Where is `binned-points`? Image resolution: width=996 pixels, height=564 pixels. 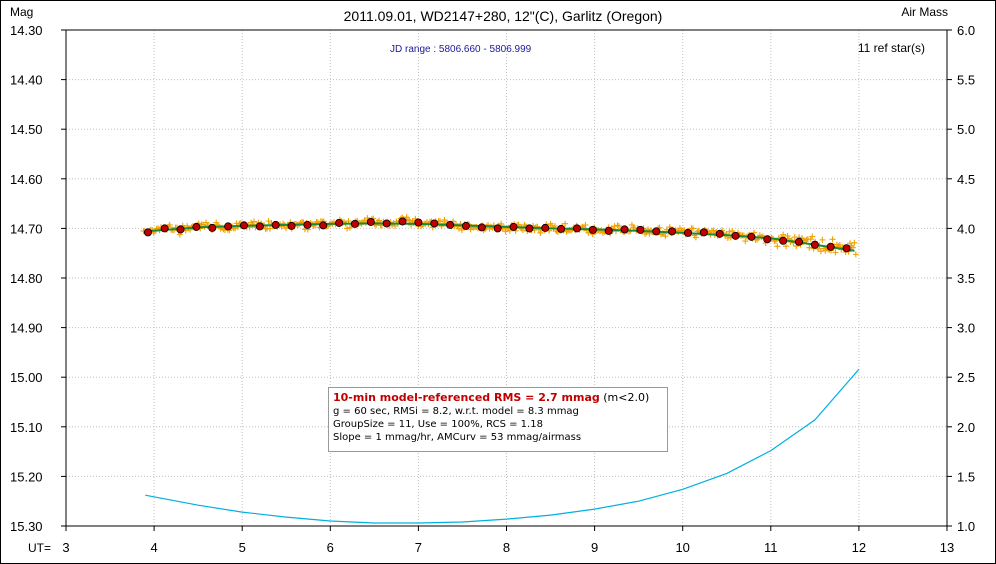
binned-points is located at coordinates (497, 235).